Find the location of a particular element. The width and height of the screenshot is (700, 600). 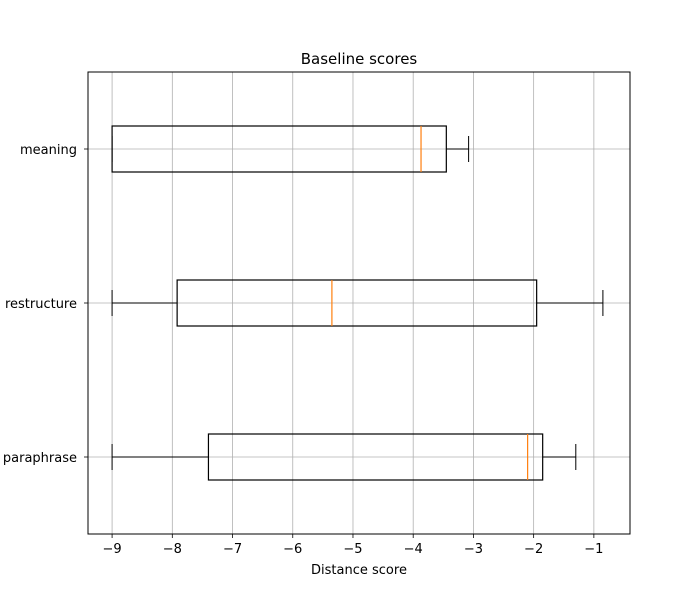

box-meaning is located at coordinates (290, 149).